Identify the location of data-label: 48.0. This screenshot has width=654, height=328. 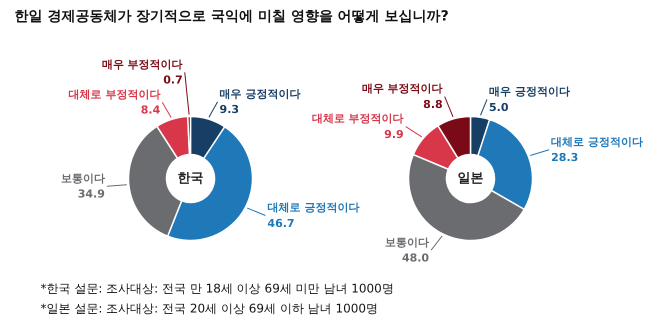
(416, 258).